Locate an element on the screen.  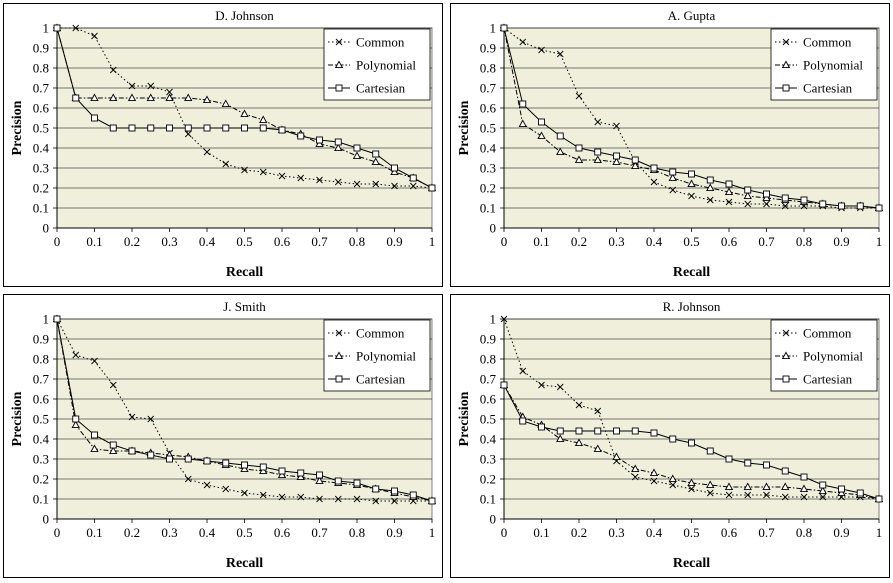
x-tick-label: 0.4 is located at coordinates (207, 241).